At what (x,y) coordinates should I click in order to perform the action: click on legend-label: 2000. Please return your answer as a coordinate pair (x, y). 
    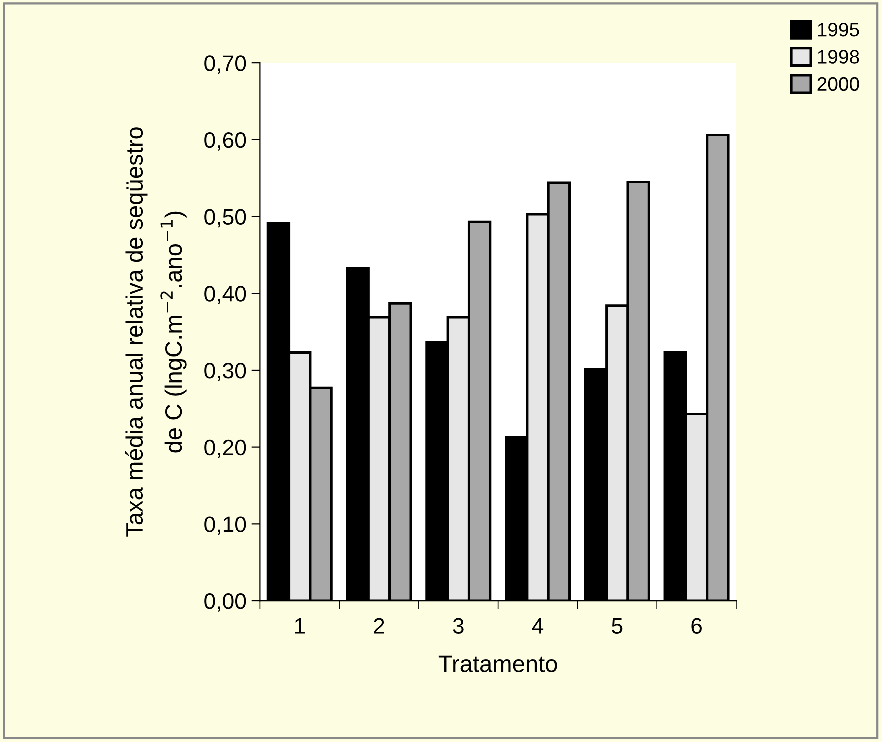
    Looking at the image, I should click on (839, 84).